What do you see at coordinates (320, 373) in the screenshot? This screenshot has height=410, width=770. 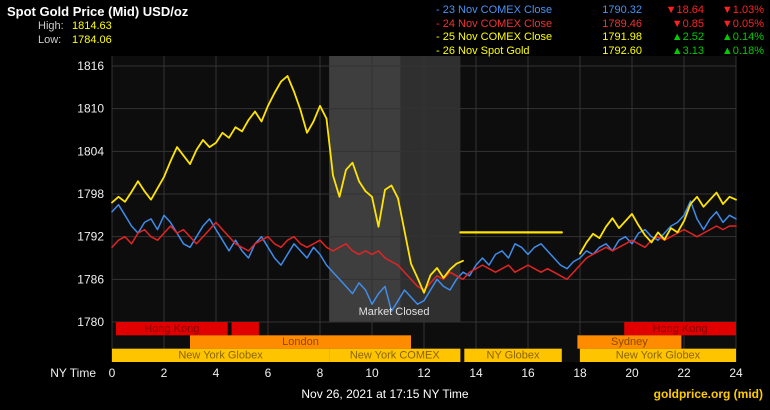 I see `x-axis-label: 8` at bounding box center [320, 373].